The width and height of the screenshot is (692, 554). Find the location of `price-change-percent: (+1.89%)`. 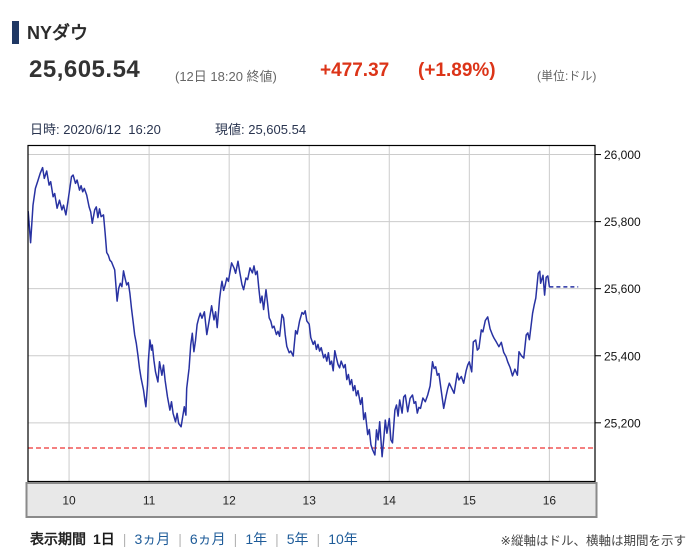

price-change-percent: (+1.89%) is located at coordinates (457, 70).